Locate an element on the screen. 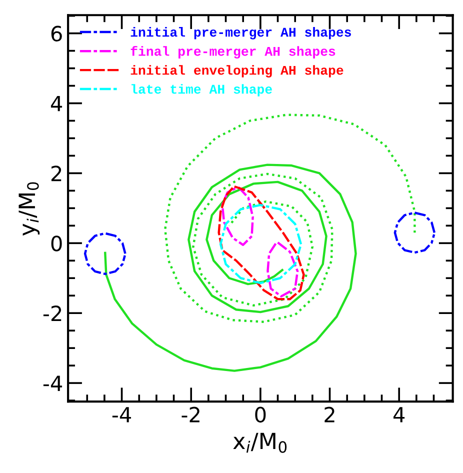 This screenshot has width=463, height=473. x-tick-label: -4 is located at coordinates (122, 414).